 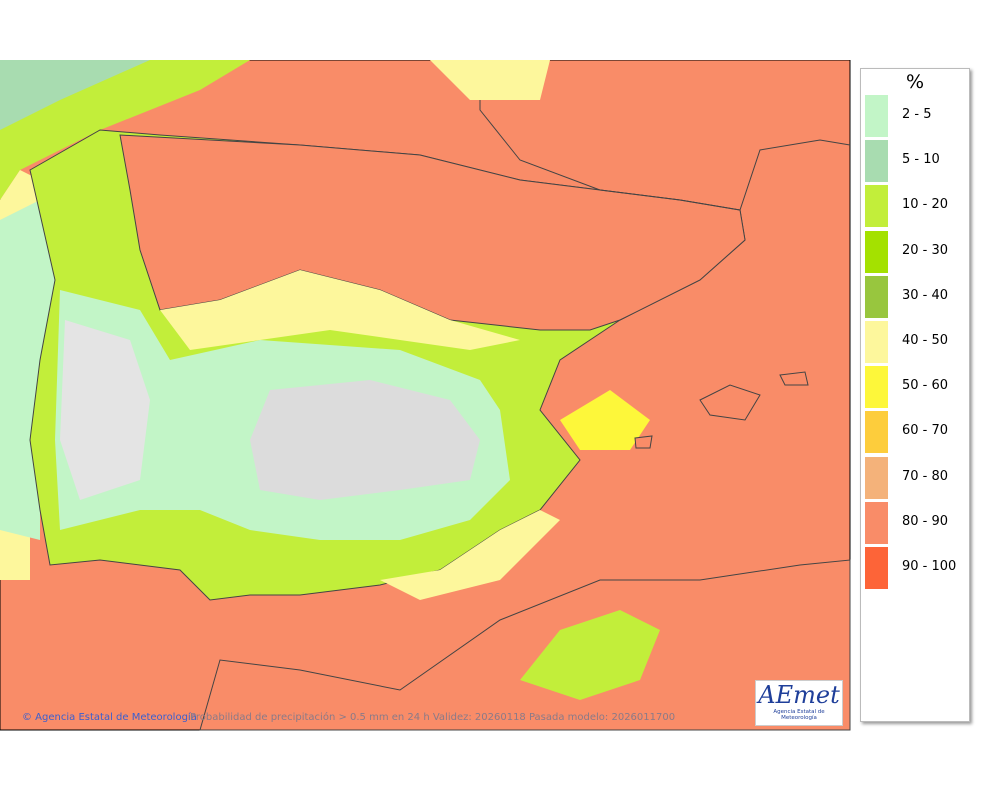 I want to click on legend-entry: 90 - 100, so click(x=917, y=568).